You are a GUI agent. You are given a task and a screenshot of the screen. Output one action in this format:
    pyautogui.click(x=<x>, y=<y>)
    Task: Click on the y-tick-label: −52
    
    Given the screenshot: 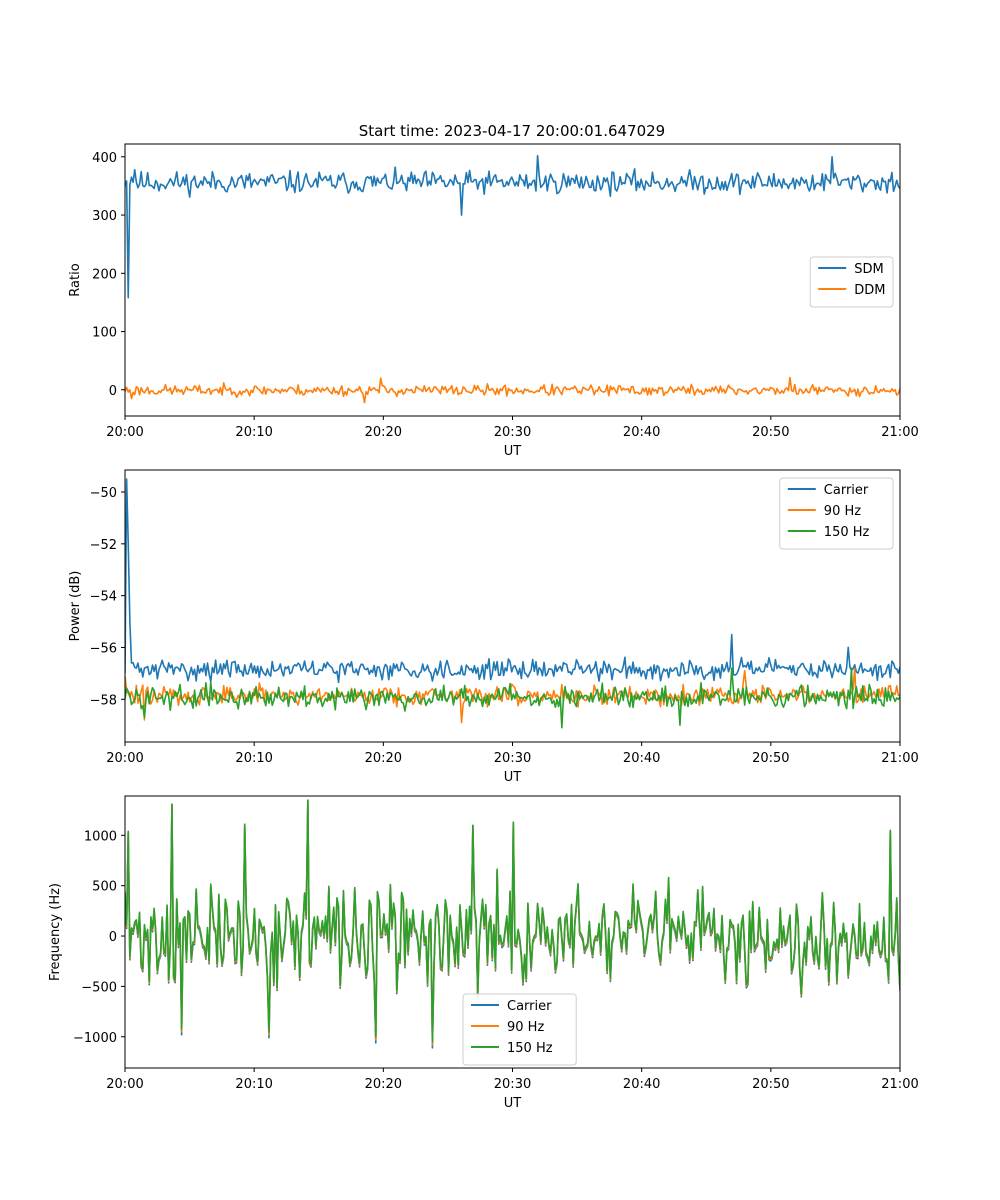 What is the action you would take?
    pyautogui.click(x=103, y=545)
    